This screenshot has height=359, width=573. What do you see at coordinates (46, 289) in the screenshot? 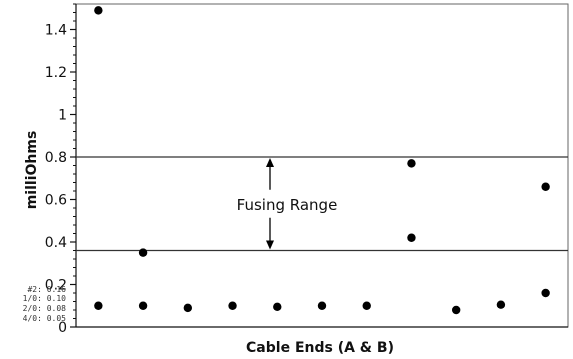
I see `legend-entry: #2: 0.16` at bounding box center [46, 289].